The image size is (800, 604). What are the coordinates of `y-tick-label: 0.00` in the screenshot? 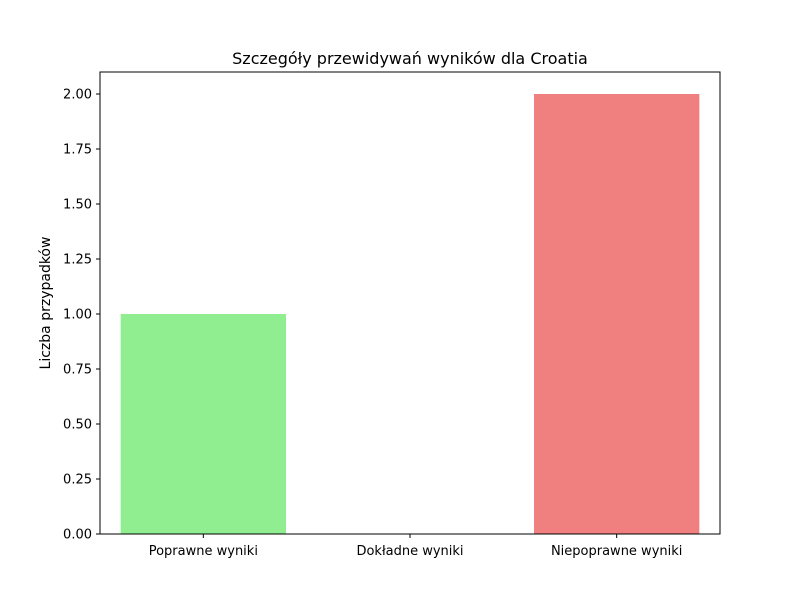 It's located at (77, 535).